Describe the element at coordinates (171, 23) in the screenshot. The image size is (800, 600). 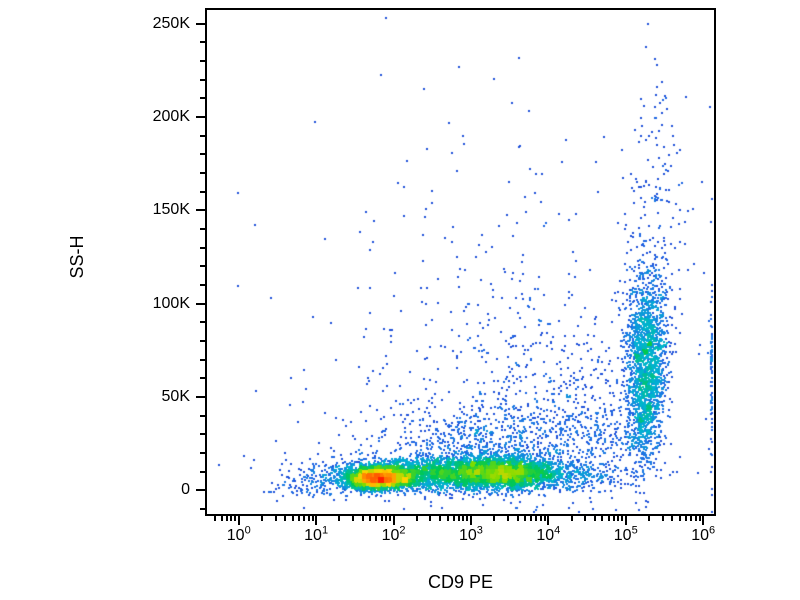
I see `y-tick-label: 250K` at that location.